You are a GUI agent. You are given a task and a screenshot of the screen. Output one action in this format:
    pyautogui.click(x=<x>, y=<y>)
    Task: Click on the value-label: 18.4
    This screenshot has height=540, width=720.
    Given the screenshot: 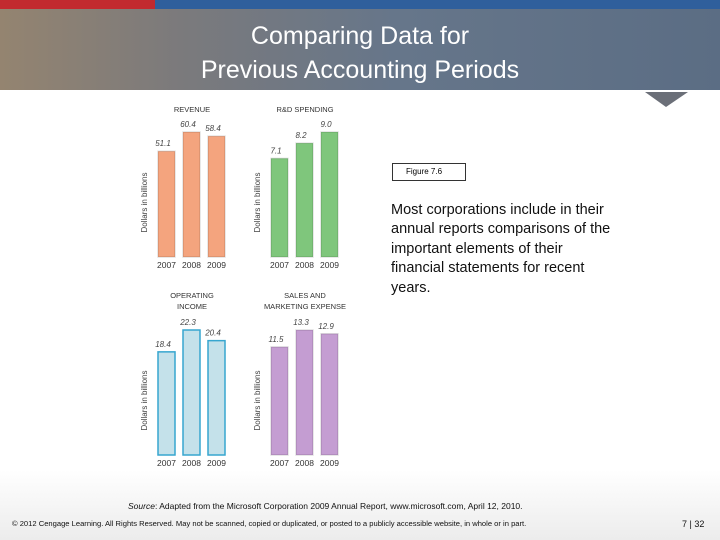 What is the action you would take?
    pyautogui.click(x=163, y=344)
    